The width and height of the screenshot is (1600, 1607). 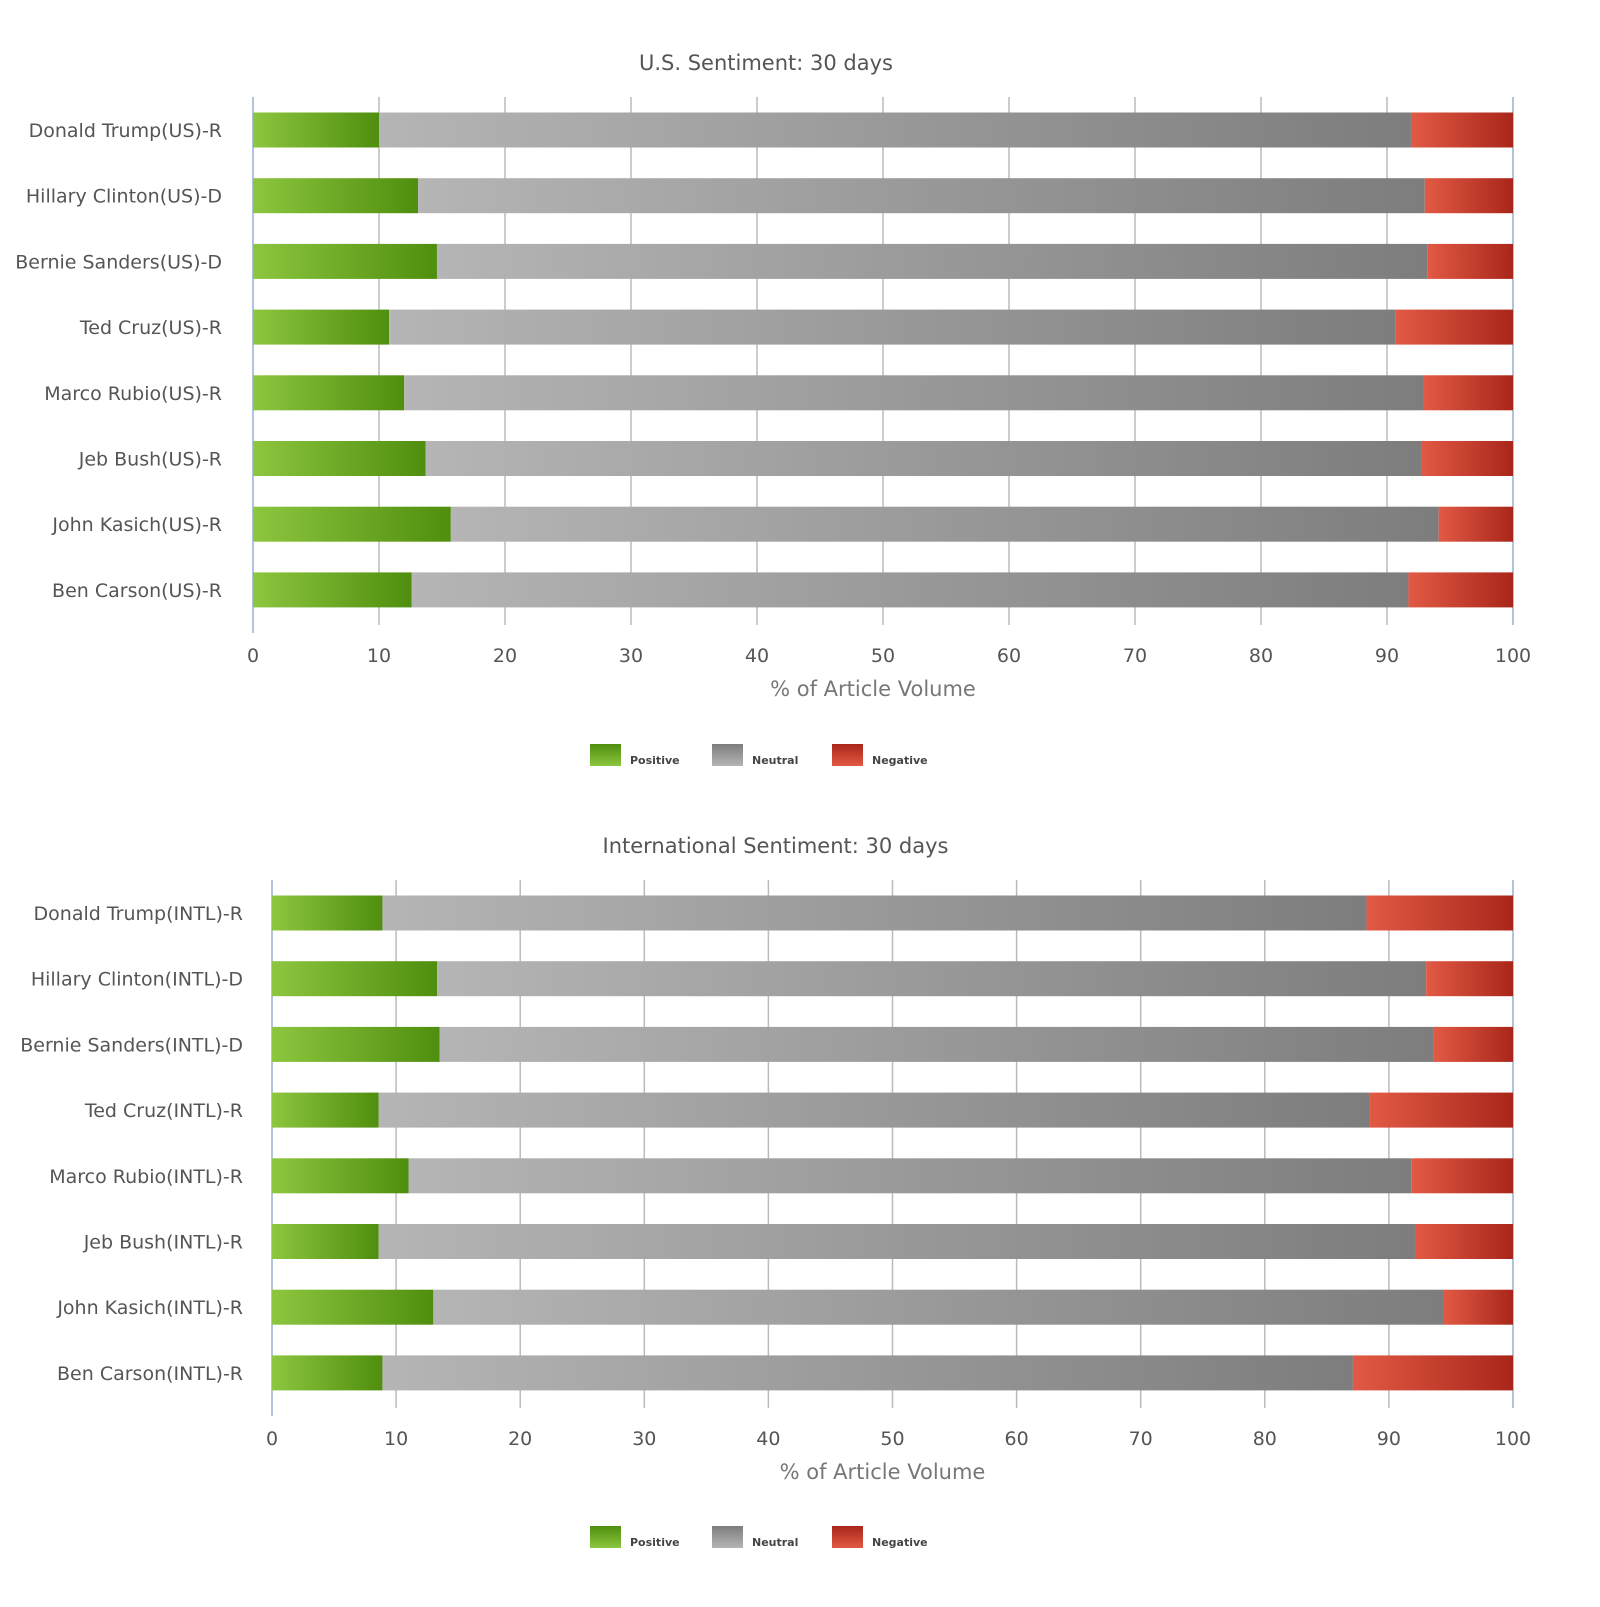 I want to click on category-label: Bernie Sanders(INTL)-D, so click(x=131, y=1045).